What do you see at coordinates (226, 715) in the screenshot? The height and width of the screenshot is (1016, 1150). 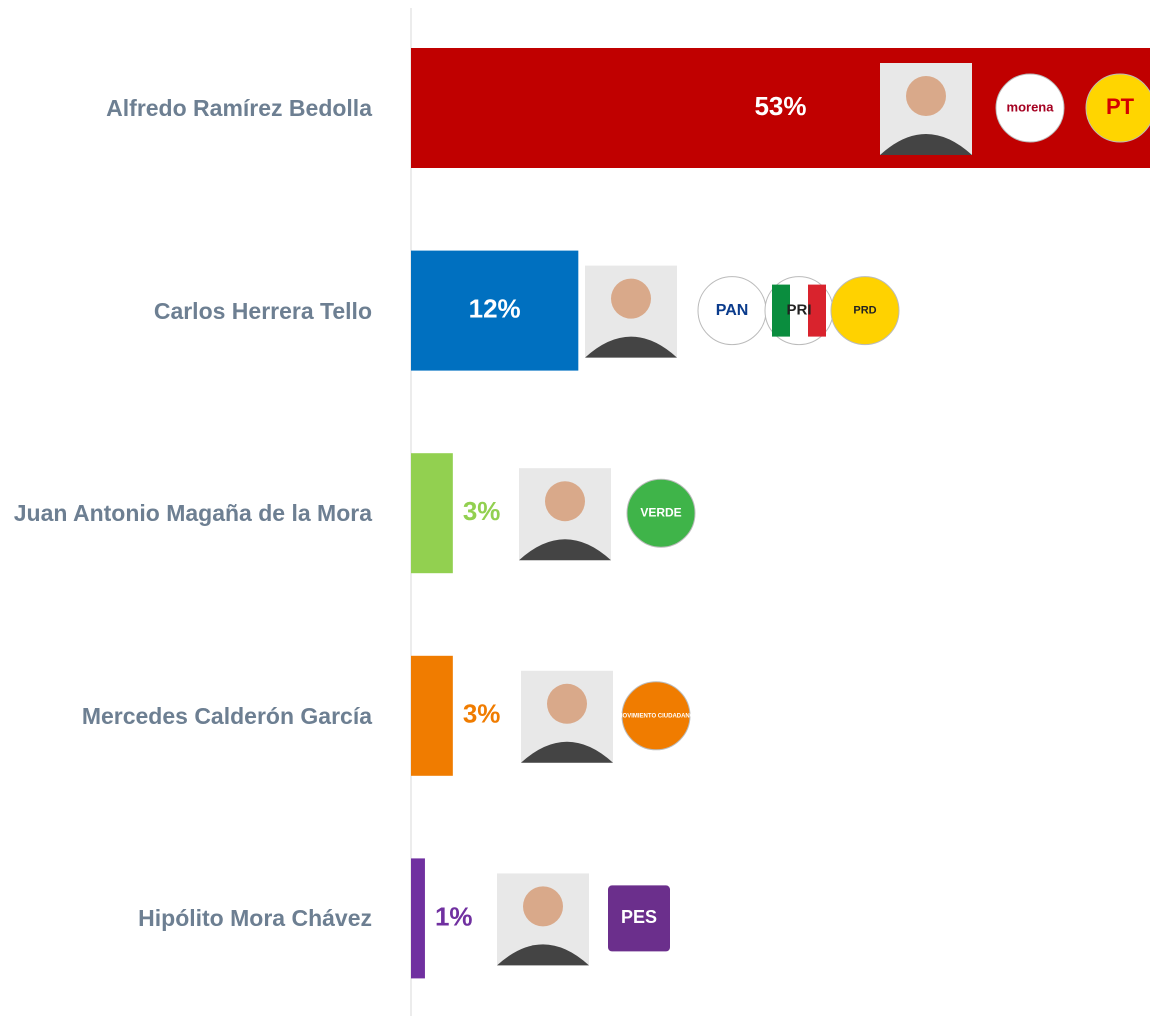 I see `category-label: Mercedes Calderón García` at bounding box center [226, 715].